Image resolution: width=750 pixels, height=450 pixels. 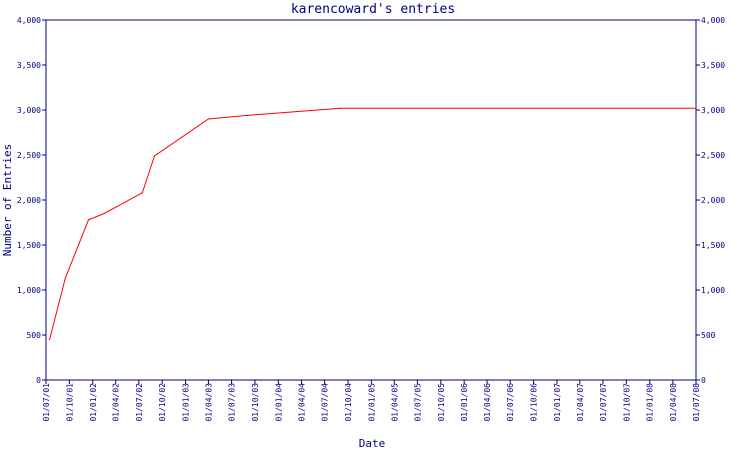 I want to click on x-tick-label: 01/07/04, so click(x=325, y=402).